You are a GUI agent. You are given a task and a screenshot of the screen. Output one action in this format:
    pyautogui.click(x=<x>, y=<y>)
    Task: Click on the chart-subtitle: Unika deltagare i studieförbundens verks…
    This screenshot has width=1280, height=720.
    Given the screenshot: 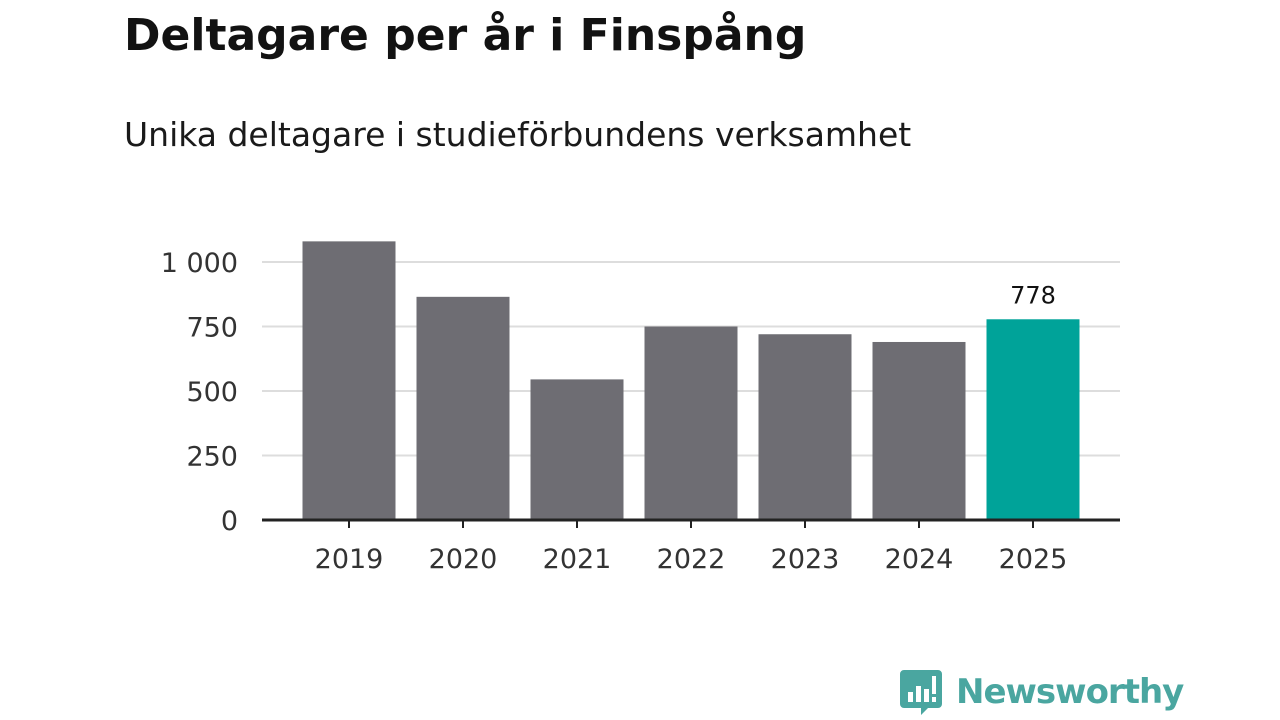 What is the action you would take?
    pyautogui.click(x=518, y=134)
    